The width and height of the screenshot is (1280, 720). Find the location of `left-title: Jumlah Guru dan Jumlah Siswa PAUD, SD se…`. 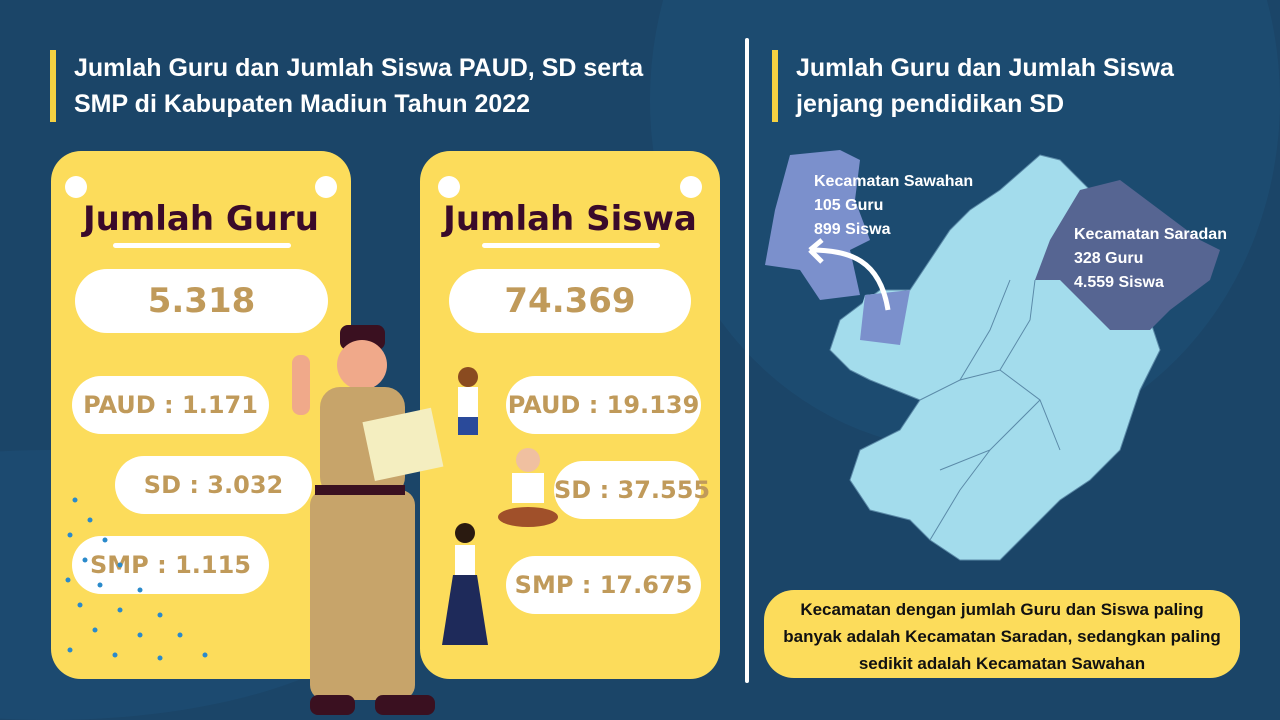

left-title: Jumlah Guru dan Jumlah Siswa PAUD, SD se… is located at coordinates (346, 86).